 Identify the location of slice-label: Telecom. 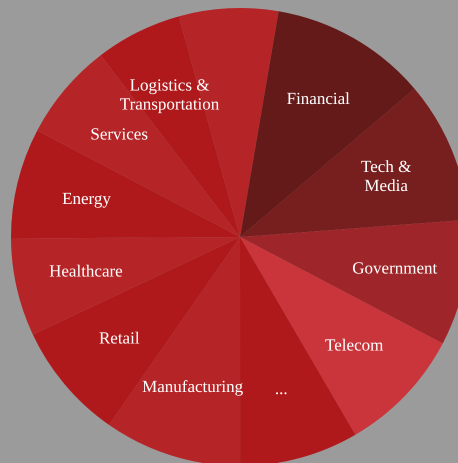
(354, 345).